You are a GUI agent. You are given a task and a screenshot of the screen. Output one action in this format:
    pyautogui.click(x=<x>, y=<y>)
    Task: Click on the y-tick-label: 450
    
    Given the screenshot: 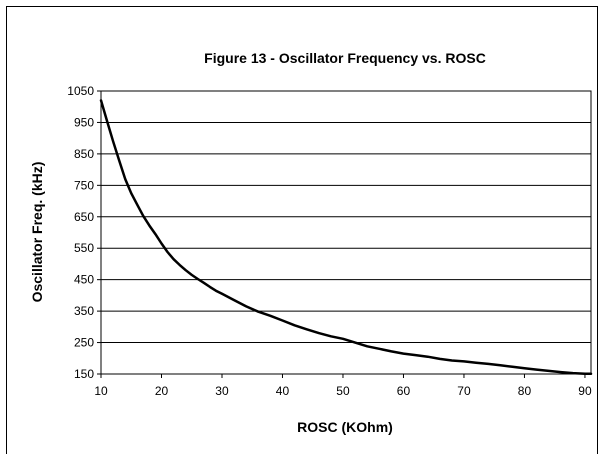 What is the action you would take?
    pyautogui.click(x=84, y=280)
    